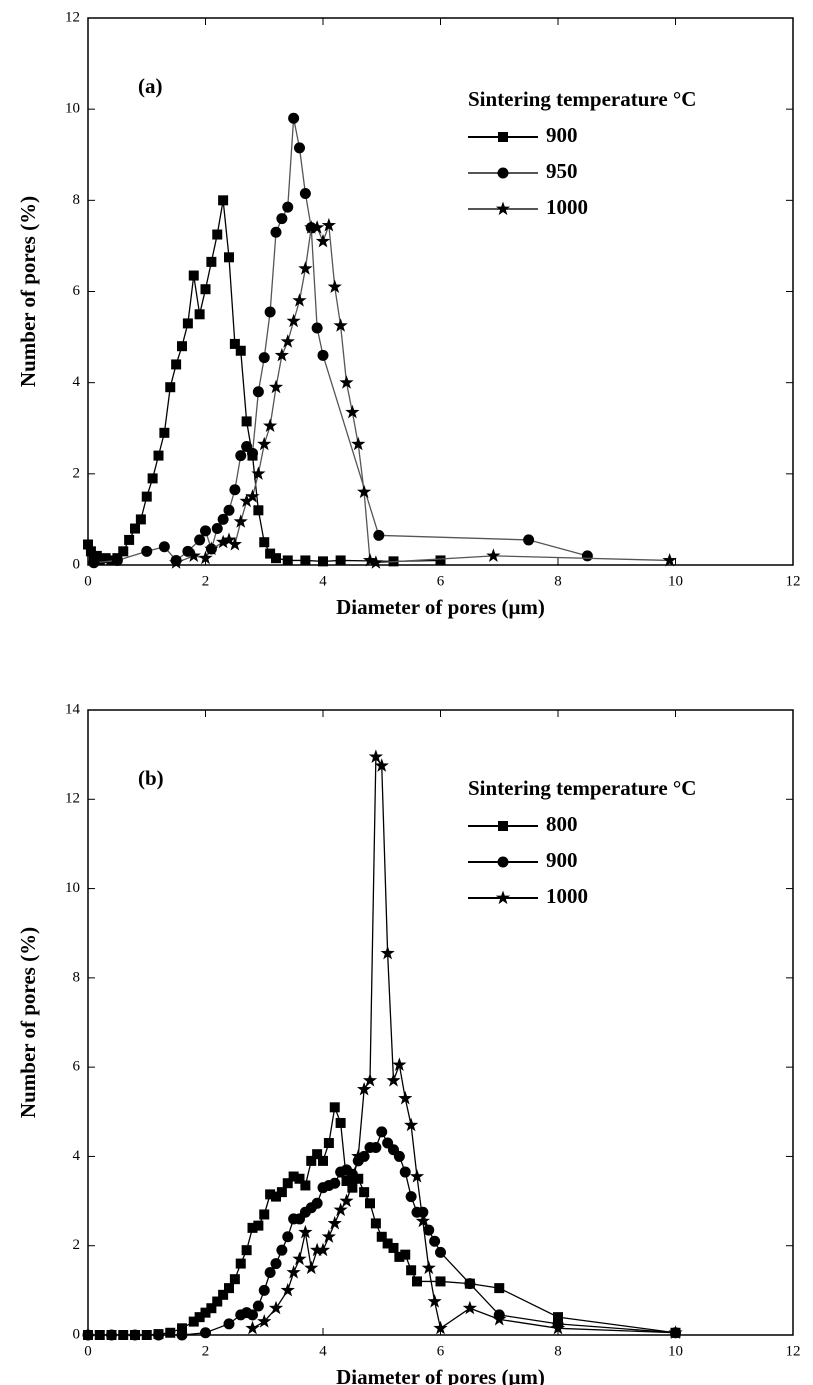  What do you see at coordinates (503, 137) in the screenshot?
I see `legend-marker` at bounding box center [503, 137].